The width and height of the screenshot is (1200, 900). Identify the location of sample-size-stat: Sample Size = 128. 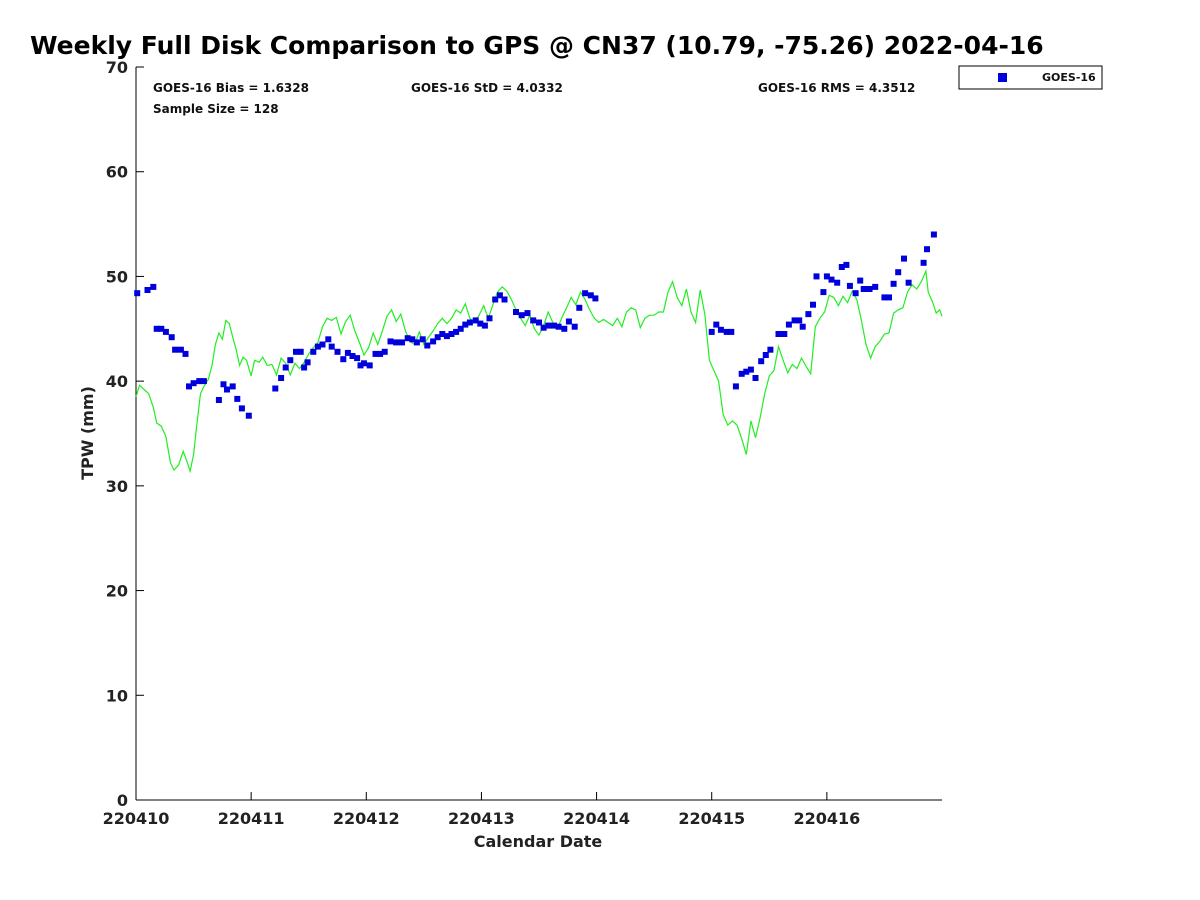
(216, 109).